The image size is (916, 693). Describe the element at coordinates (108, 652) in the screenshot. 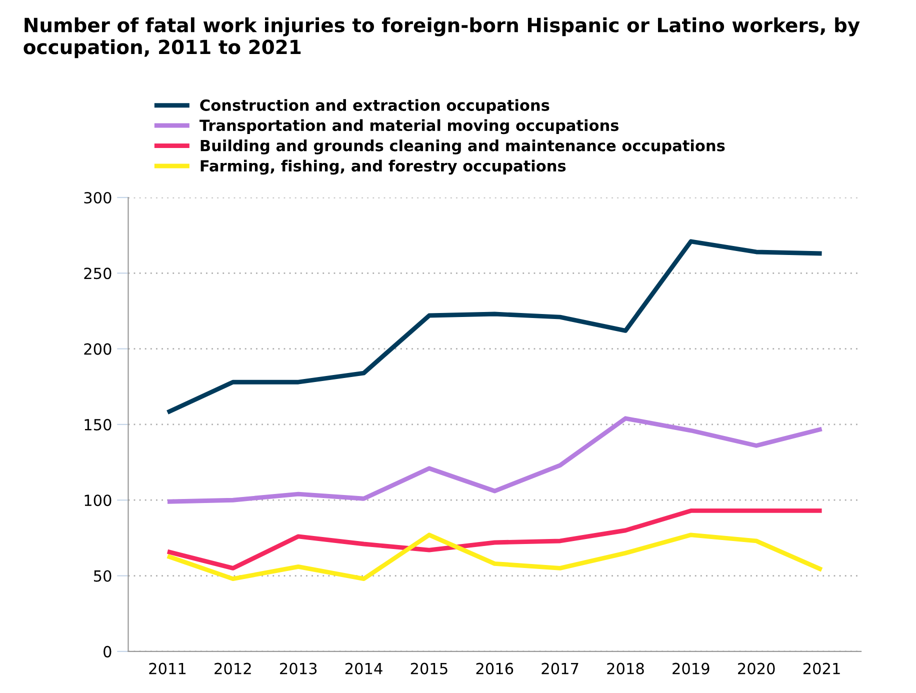

I see `y-tick-label: 0` at that location.